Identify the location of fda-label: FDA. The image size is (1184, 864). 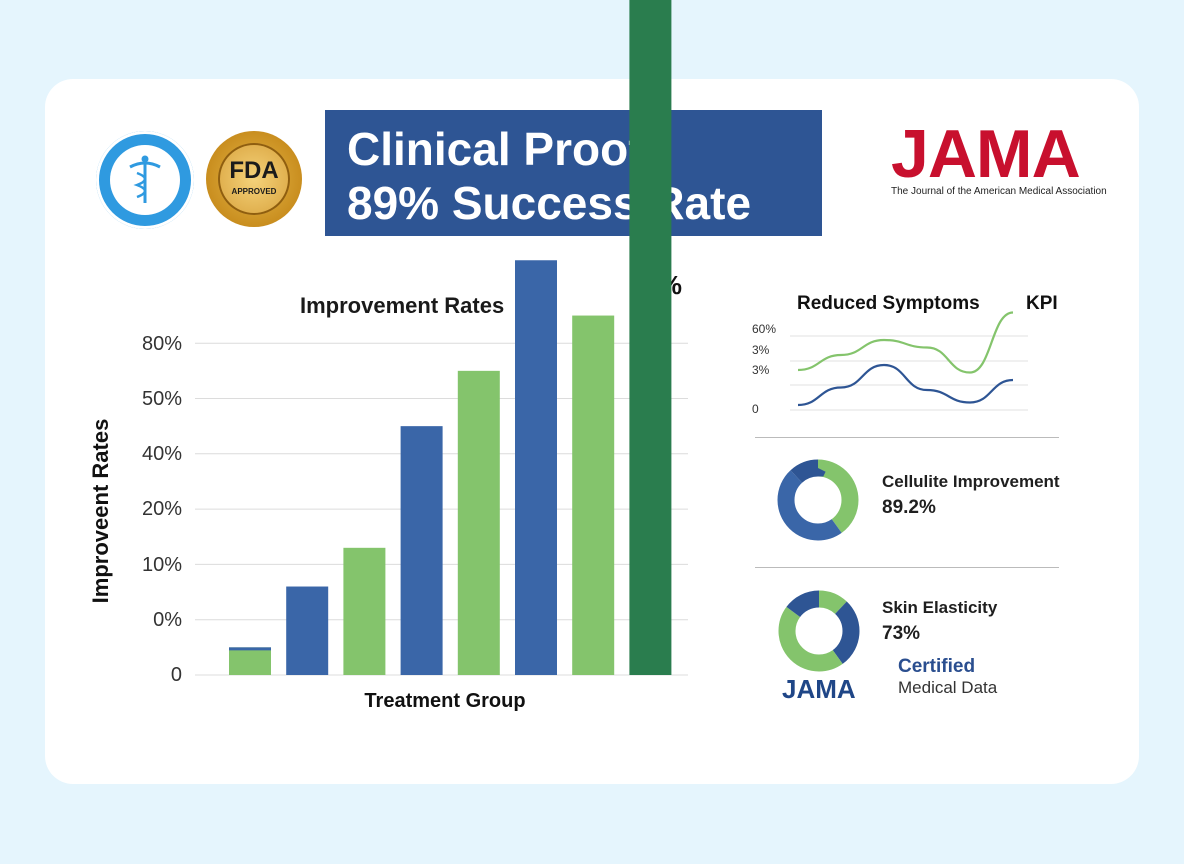
(254, 170).